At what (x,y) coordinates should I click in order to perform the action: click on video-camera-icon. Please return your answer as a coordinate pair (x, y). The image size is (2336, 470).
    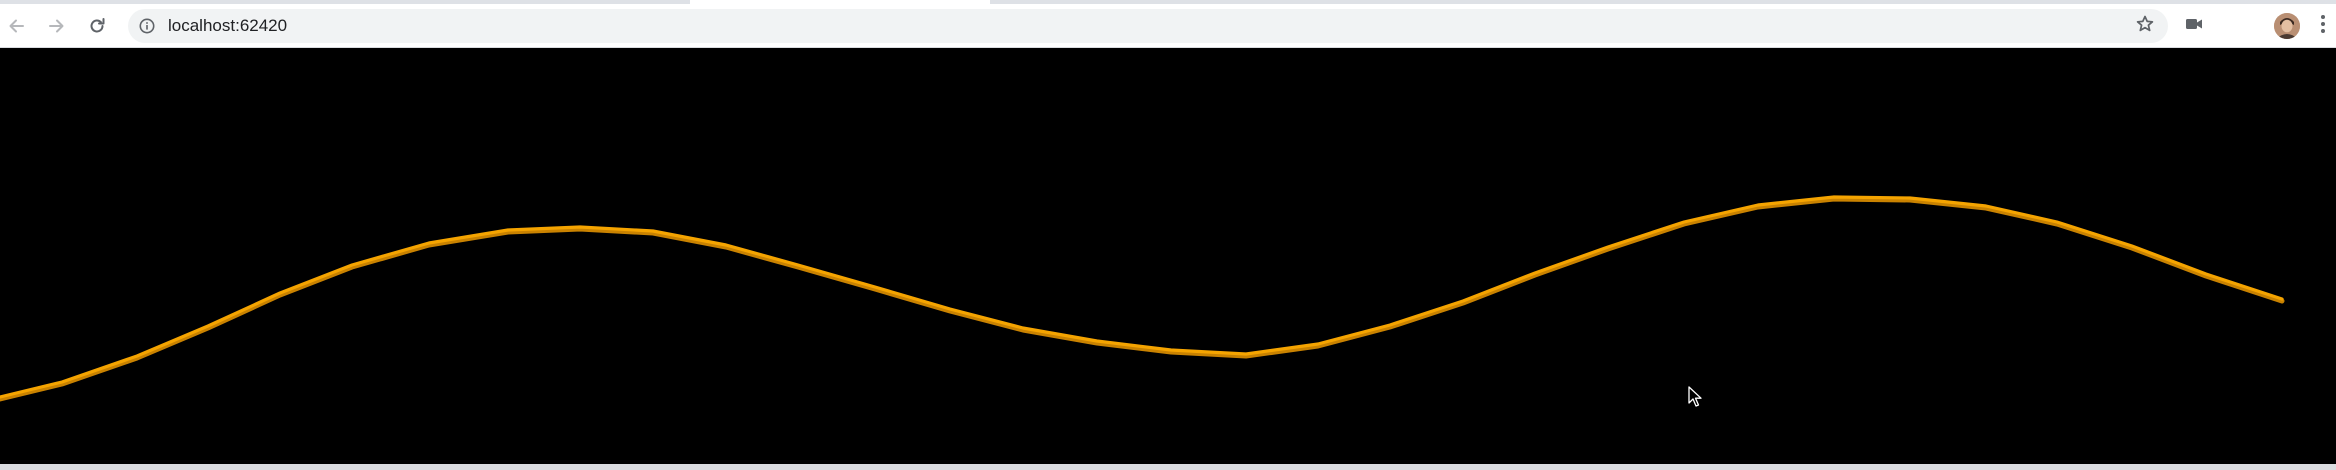
    Looking at the image, I should click on (2194, 26).